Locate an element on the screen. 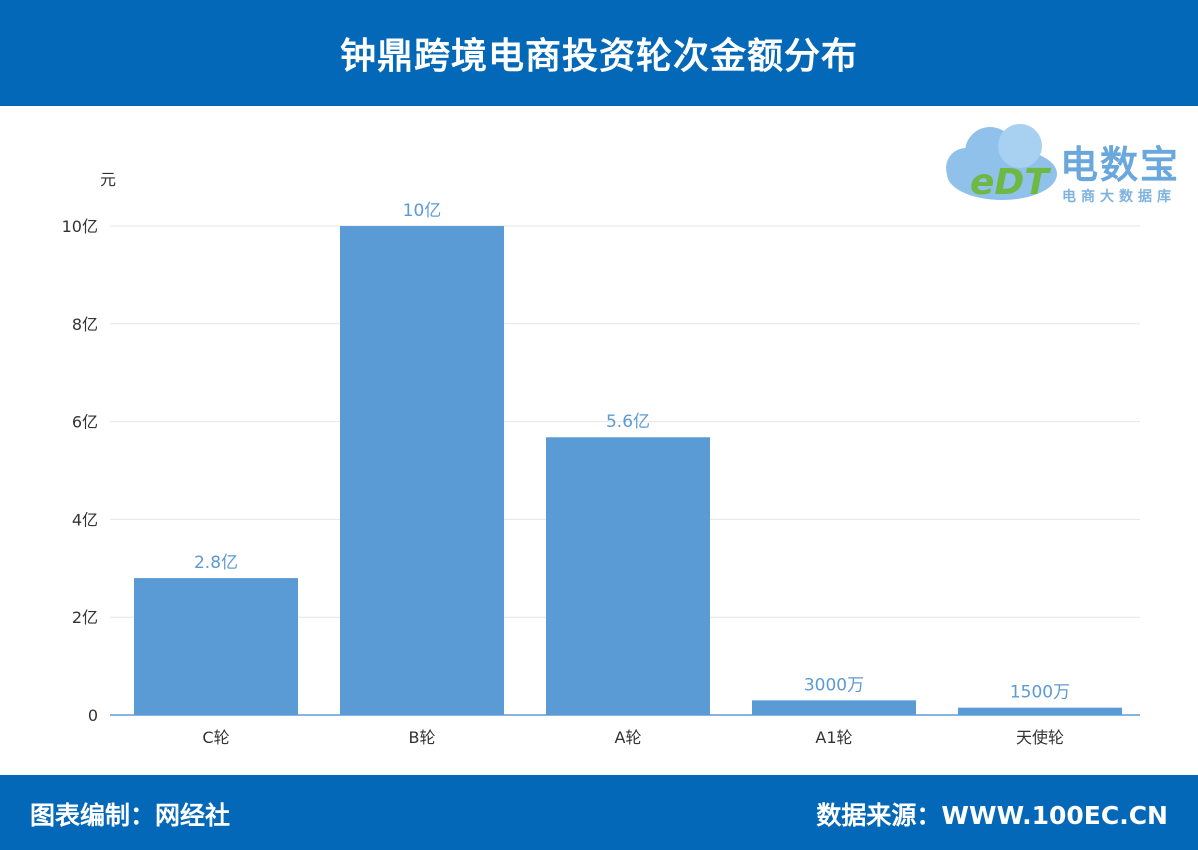  x-tick-label: 天使轮 is located at coordinates (1040, 737).